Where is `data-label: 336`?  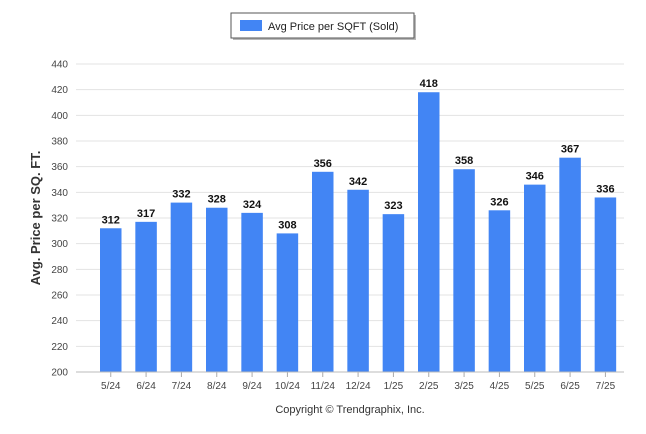
data-label: 336 is located at coordinates (605, 189).